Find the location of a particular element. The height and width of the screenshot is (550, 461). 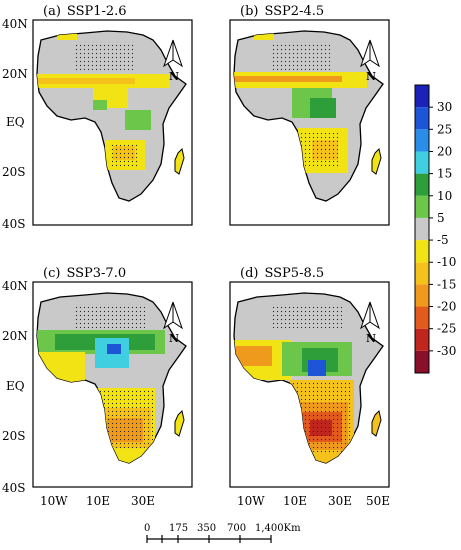

colorbar-label: -5 is located at coordinates (443, 240).